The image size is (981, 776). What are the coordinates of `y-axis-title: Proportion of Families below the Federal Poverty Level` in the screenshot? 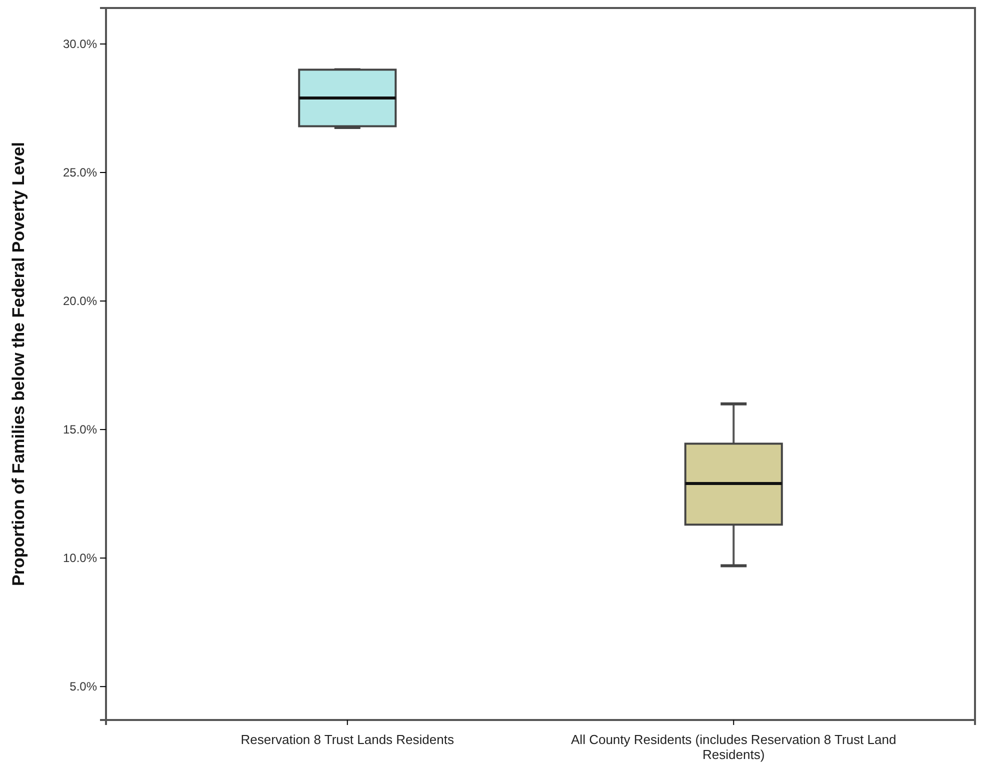 It's located at (18, 364).